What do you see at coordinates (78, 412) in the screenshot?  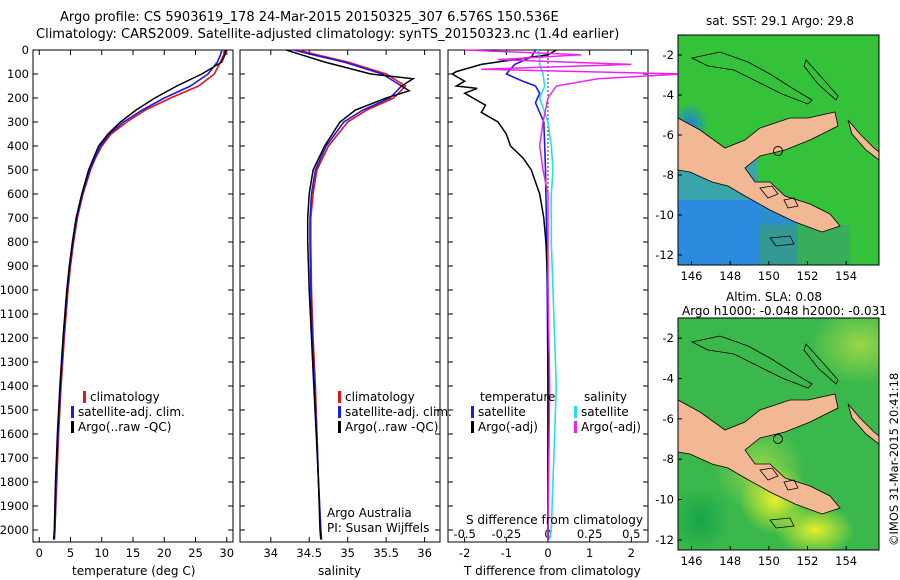 I see `legend-temperature` at bounding box center [78, 412].